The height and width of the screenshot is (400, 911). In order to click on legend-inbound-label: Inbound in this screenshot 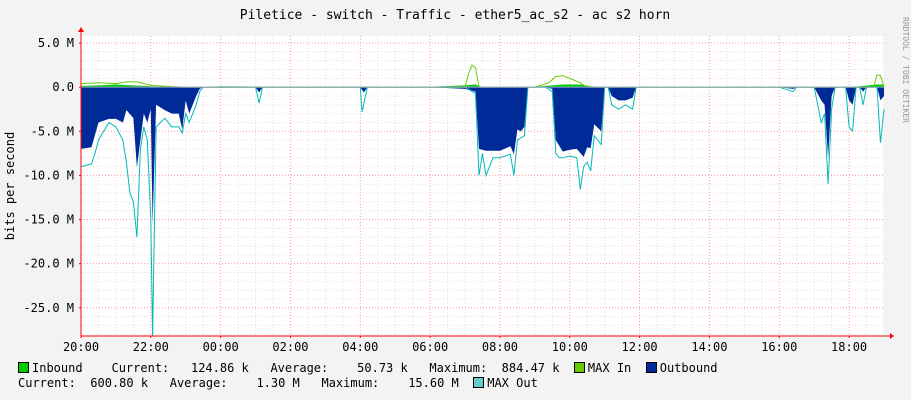, I will do `click(57, 368)`.